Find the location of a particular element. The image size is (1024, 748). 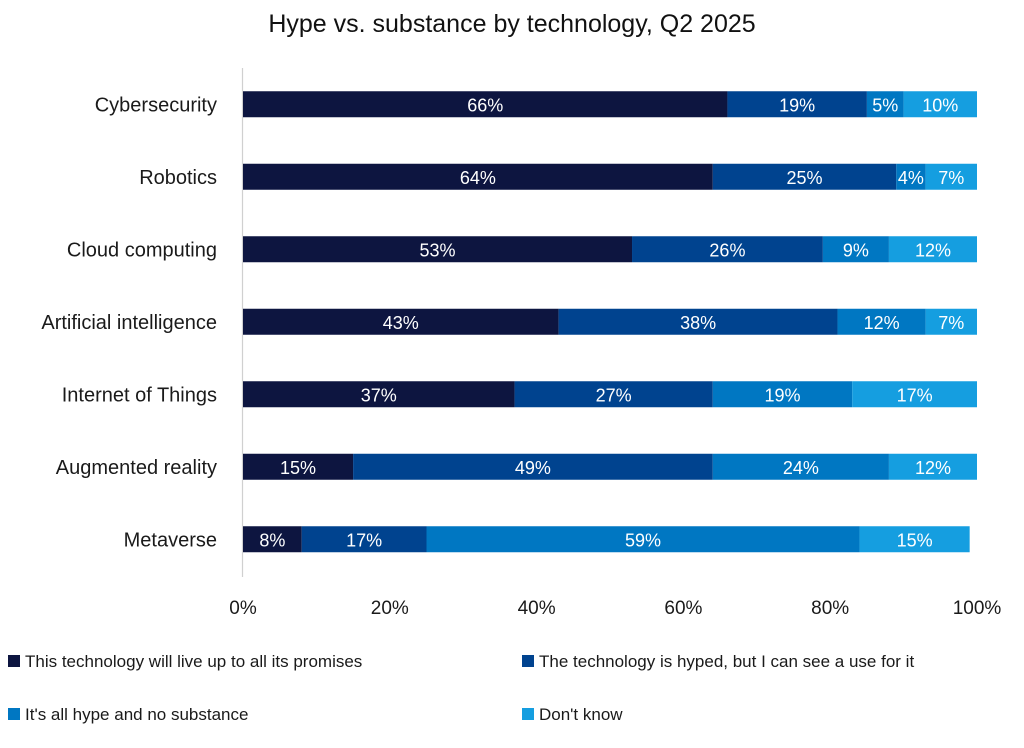

data-label: 25% is located at coordinates (804, 178).